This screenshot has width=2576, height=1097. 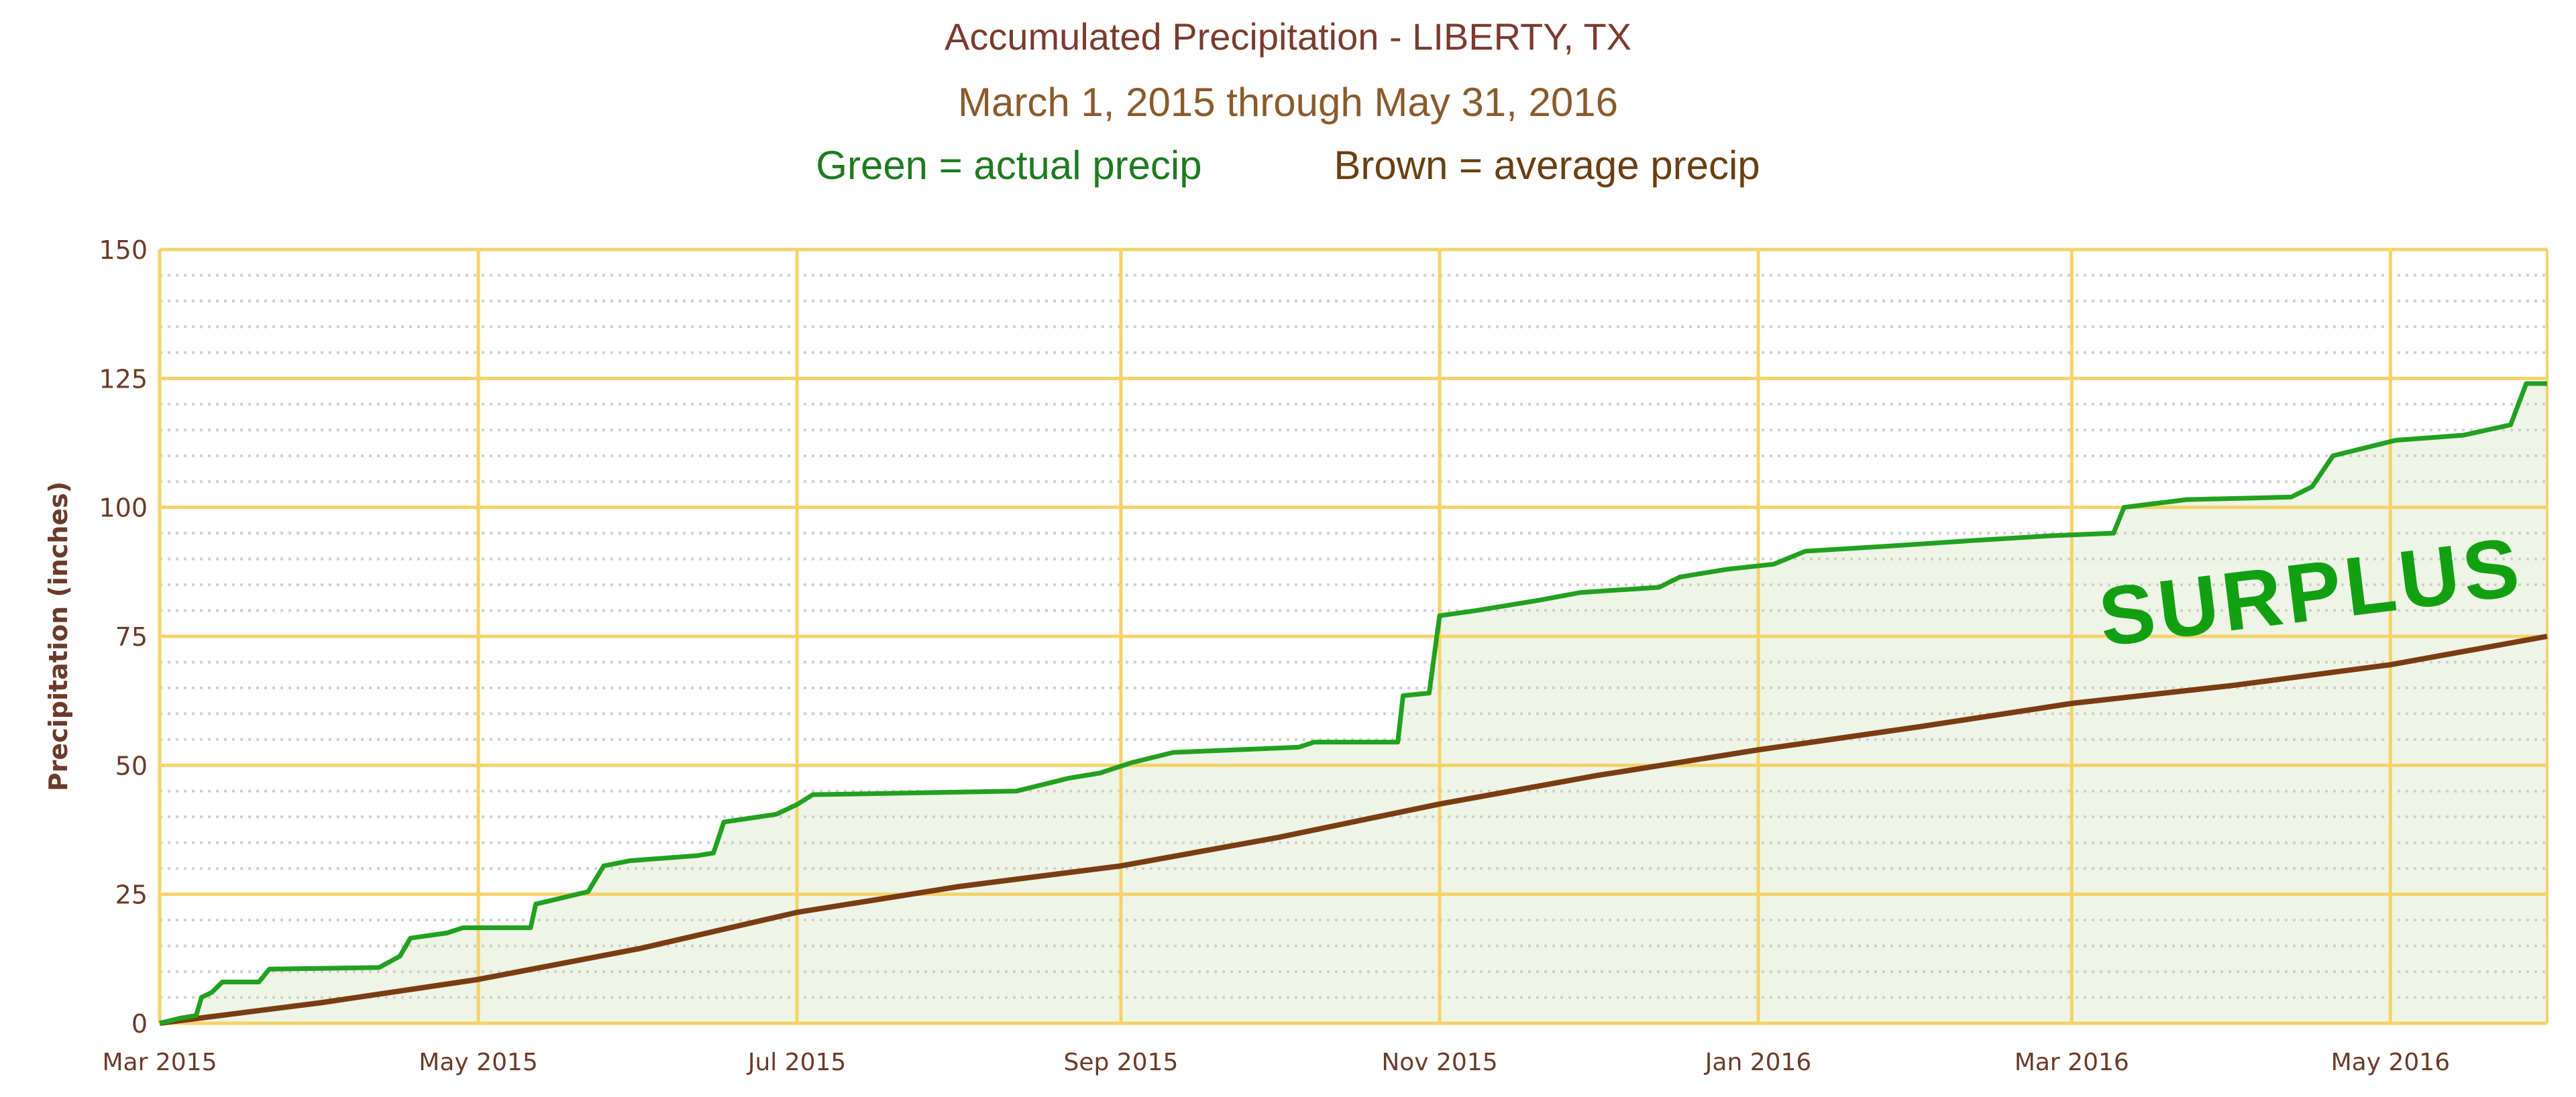 I want to click on x-tick-label: Mar 2015, so click(x=160, y=1063).